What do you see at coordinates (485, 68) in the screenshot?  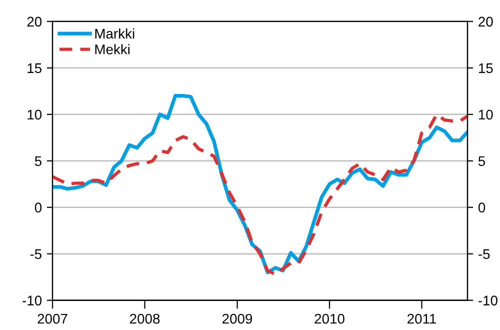 I see `y2-tick-label: 15` at bounding box center [485, 68].